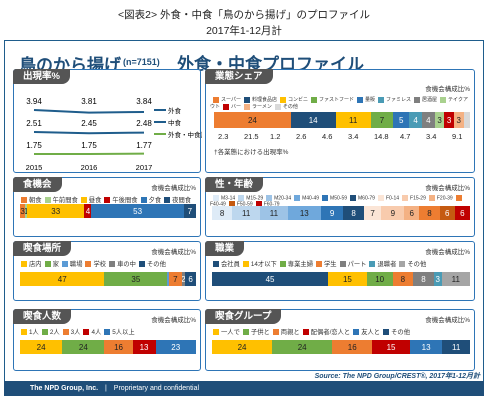  Describe the element at coordinates (392, 198) in the screenshot. I see `legend-label: F0-14` at that location.